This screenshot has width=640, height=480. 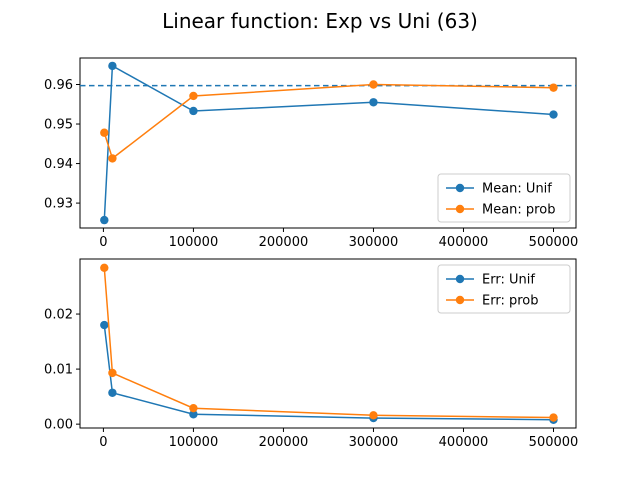 I want to click on legend-label: Mean: Unif, so click(x=517, y=189).